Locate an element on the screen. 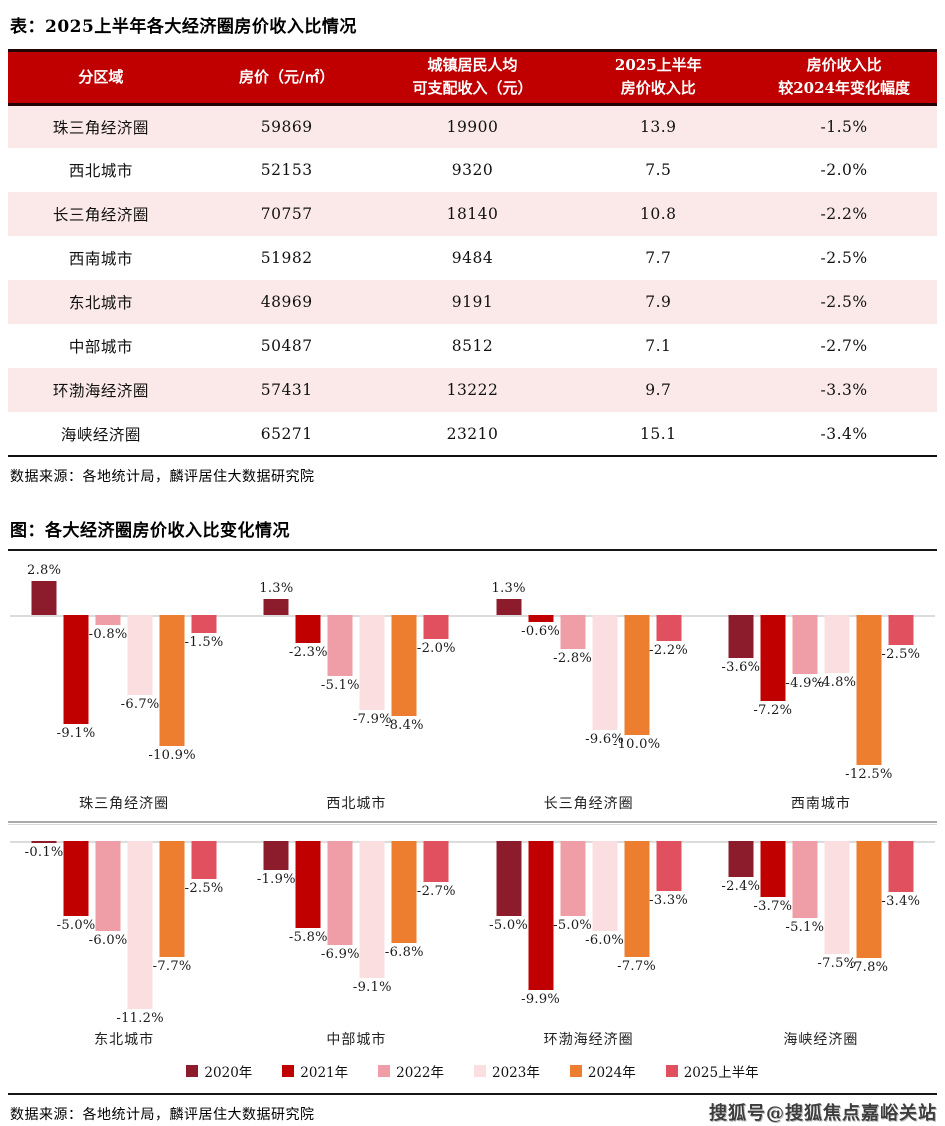  bar-value-label: -3.6% is located at coordinates (741, 668).